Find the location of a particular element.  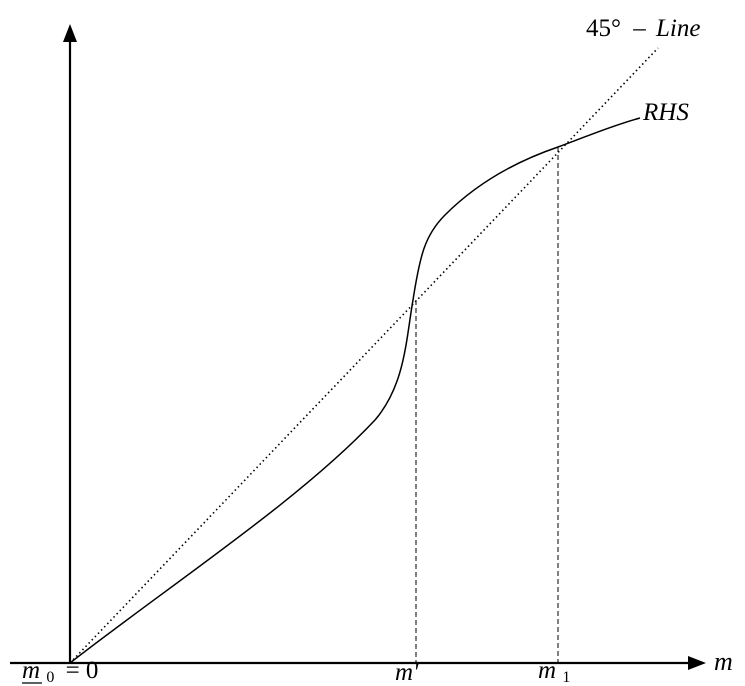

origin-m-text: m is located at coordinates (31, 670).